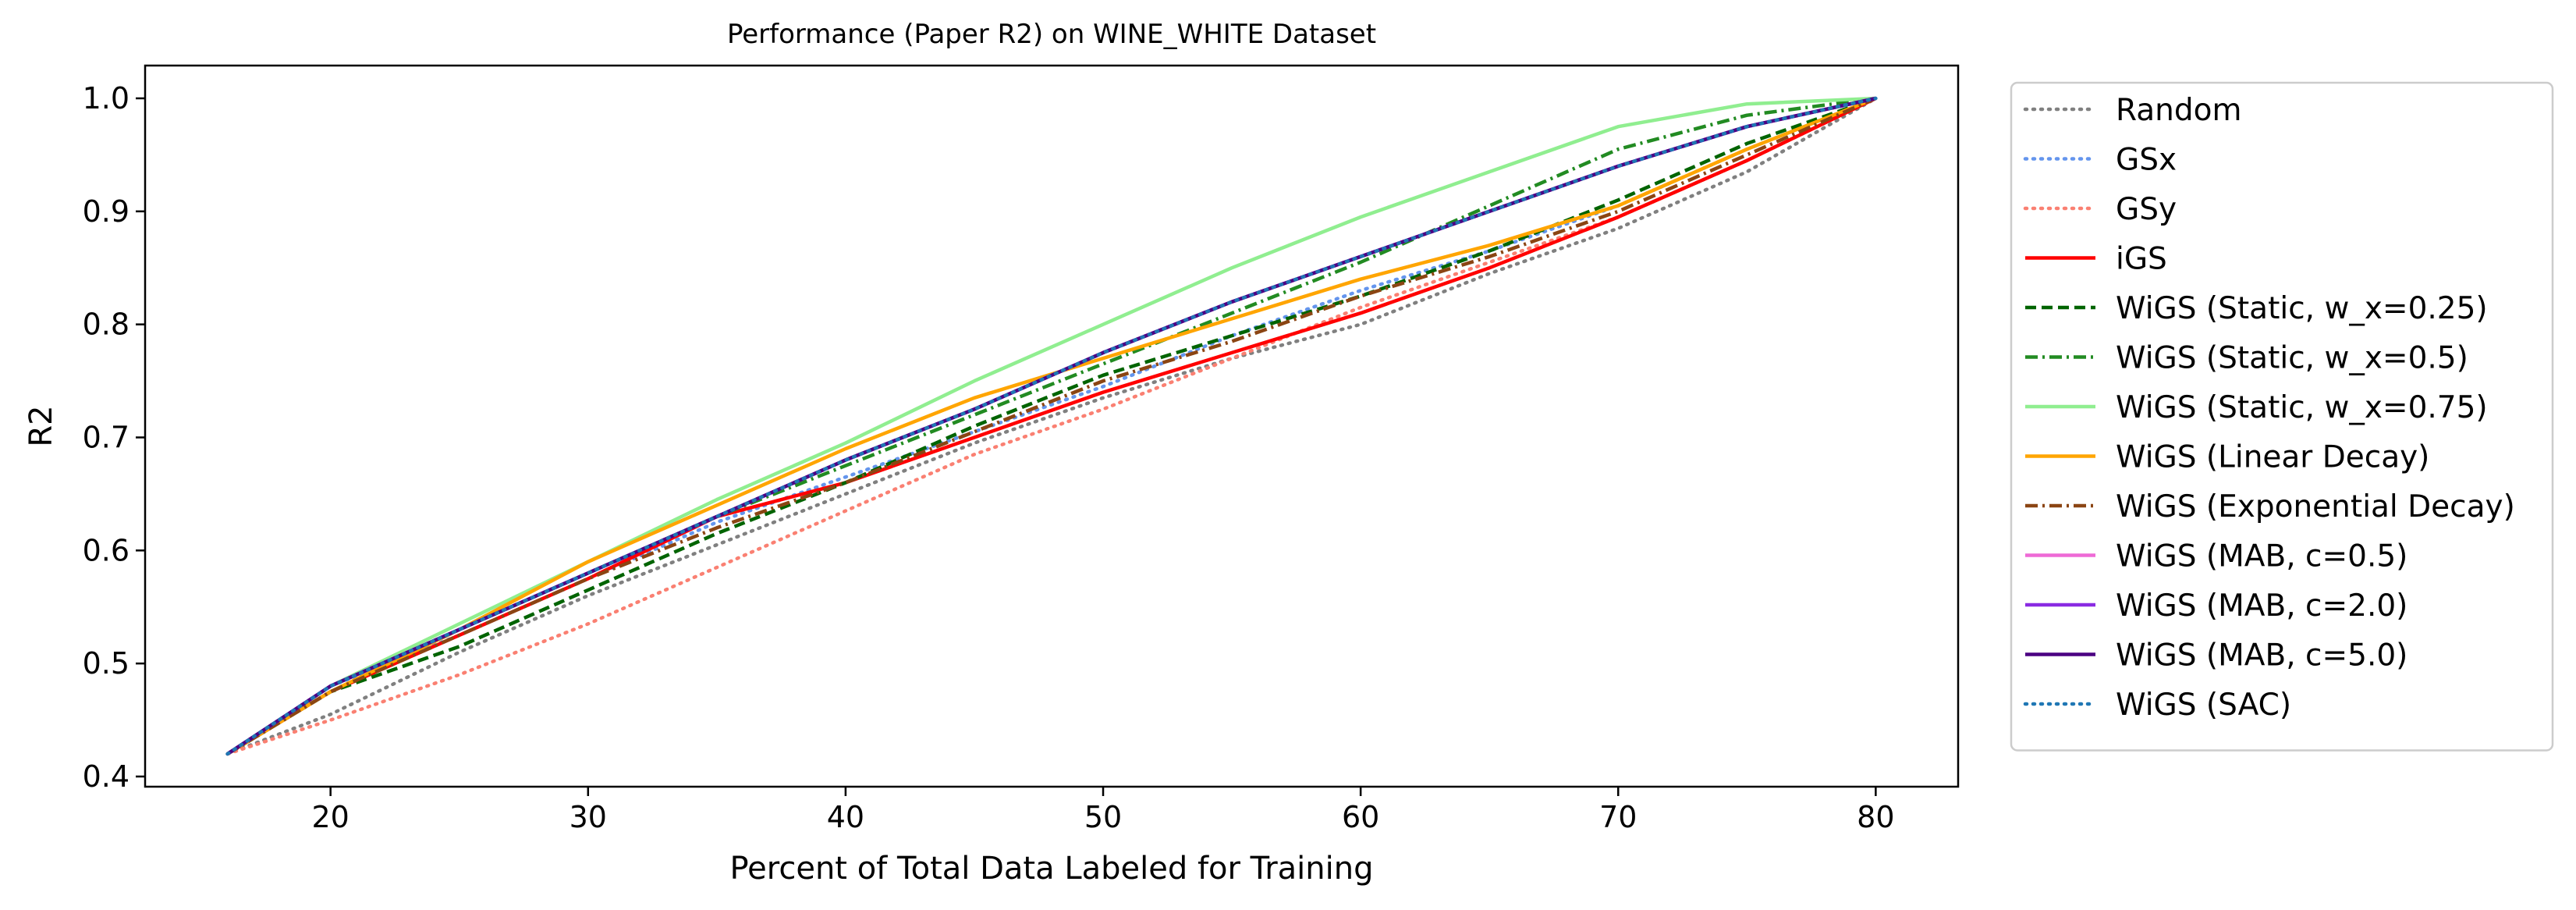 This screenshot has width=2576, height=910. Describe the element at coordinates (845, 817) in the screenshot. I see `x-tick-label: 40` at that location.